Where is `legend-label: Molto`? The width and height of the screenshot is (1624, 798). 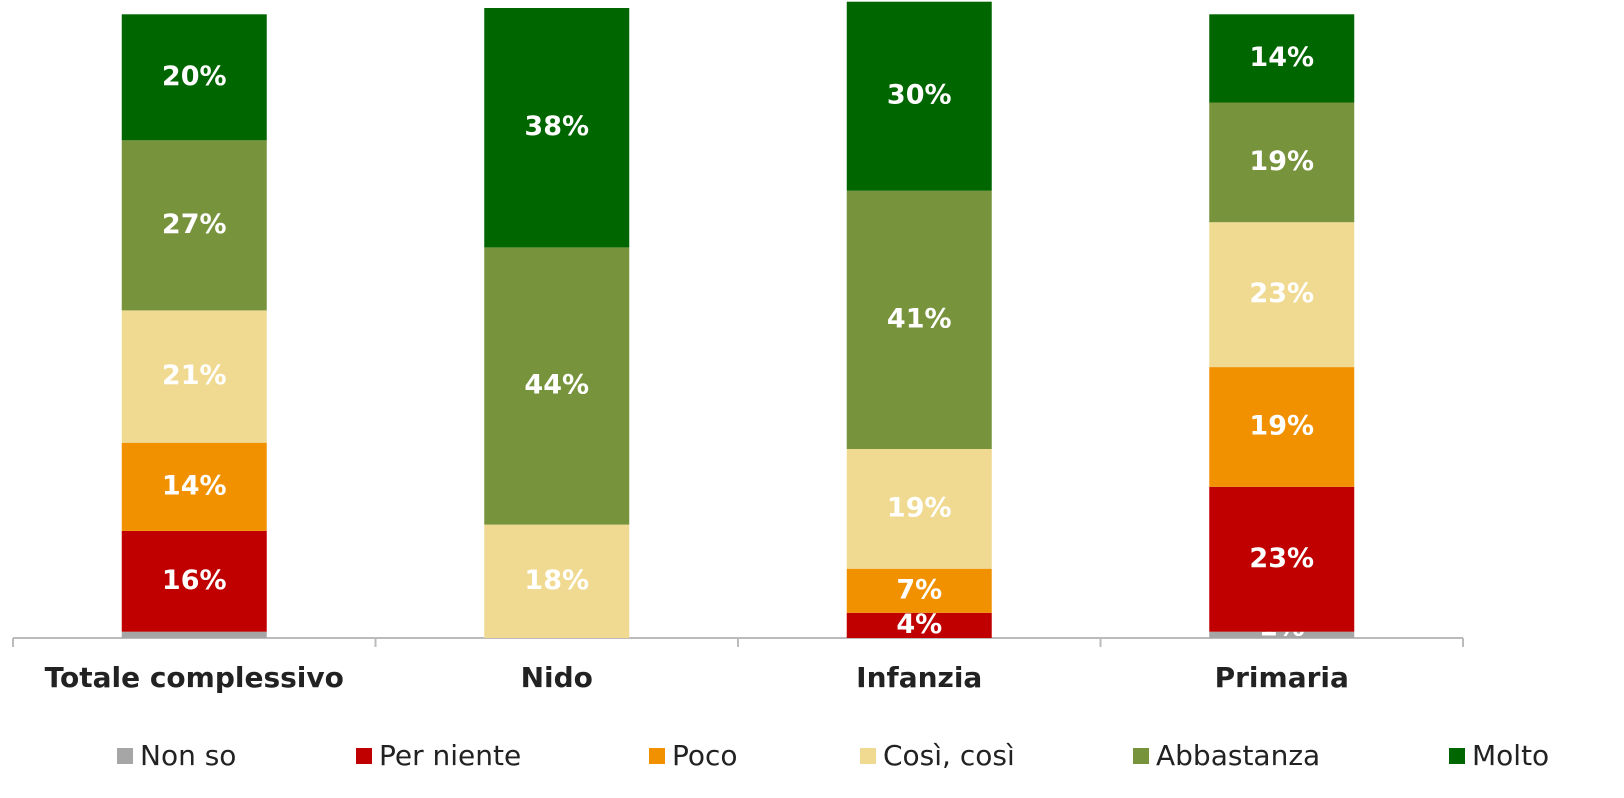 legend-label: Molto is located at coordinates (1510, 755).